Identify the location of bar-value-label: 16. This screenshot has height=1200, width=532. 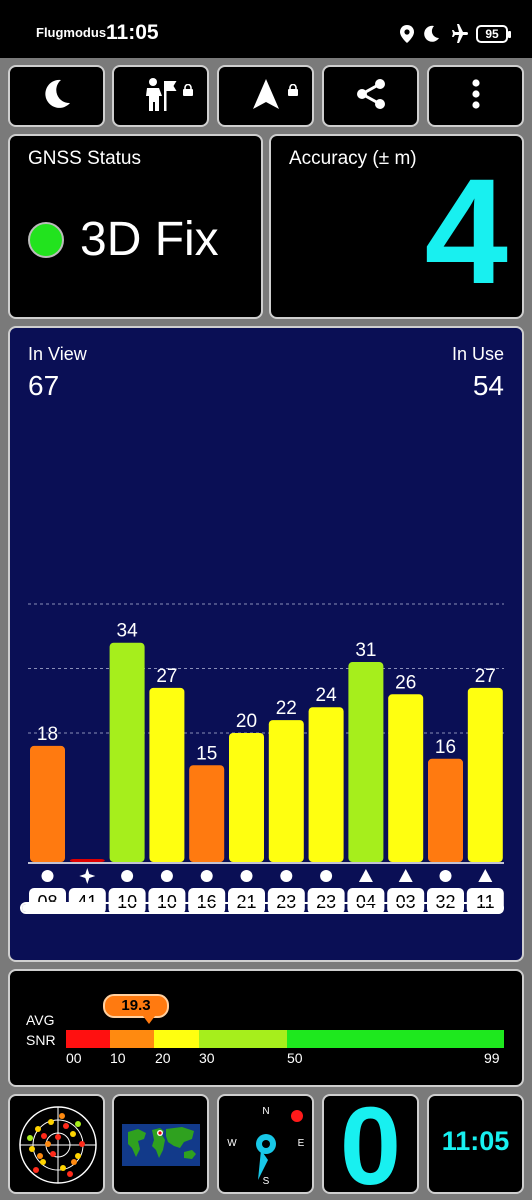
(445, 747).